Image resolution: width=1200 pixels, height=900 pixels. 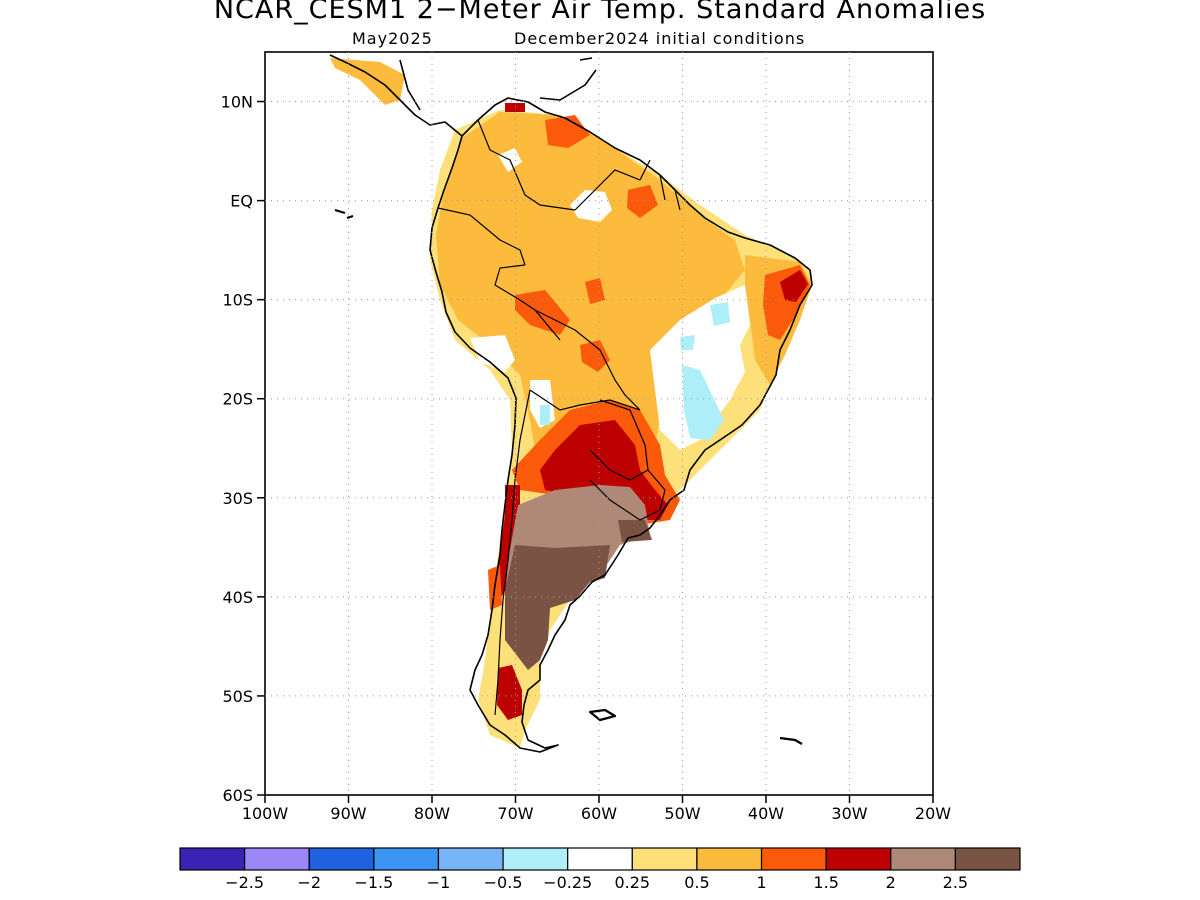 What do you see at coordinates (373, 882) in the screenshot?
I see `legend-label: −1.5` at bounding box center [373, 882].